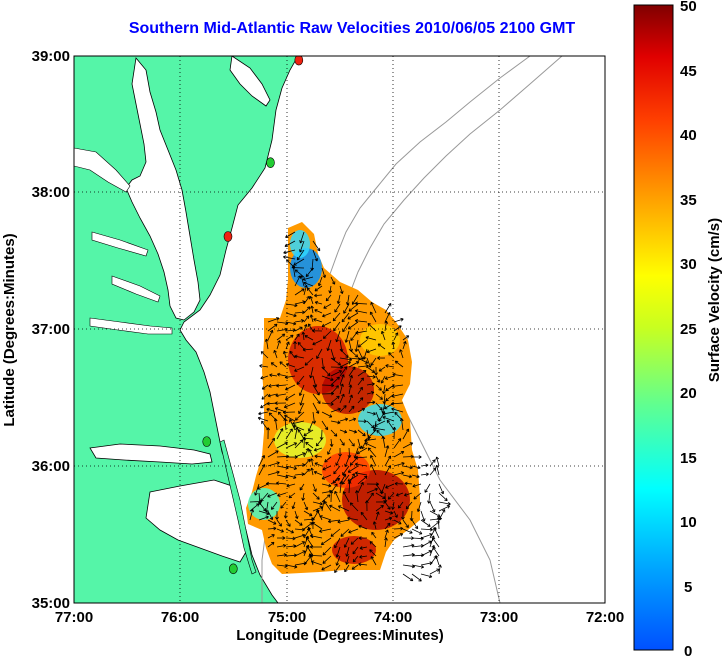 This screenshot has height=659, width=724. Describe the element at coordinates (380, 340) in the screenshot. I see `velocity-mid-patch` at that location.